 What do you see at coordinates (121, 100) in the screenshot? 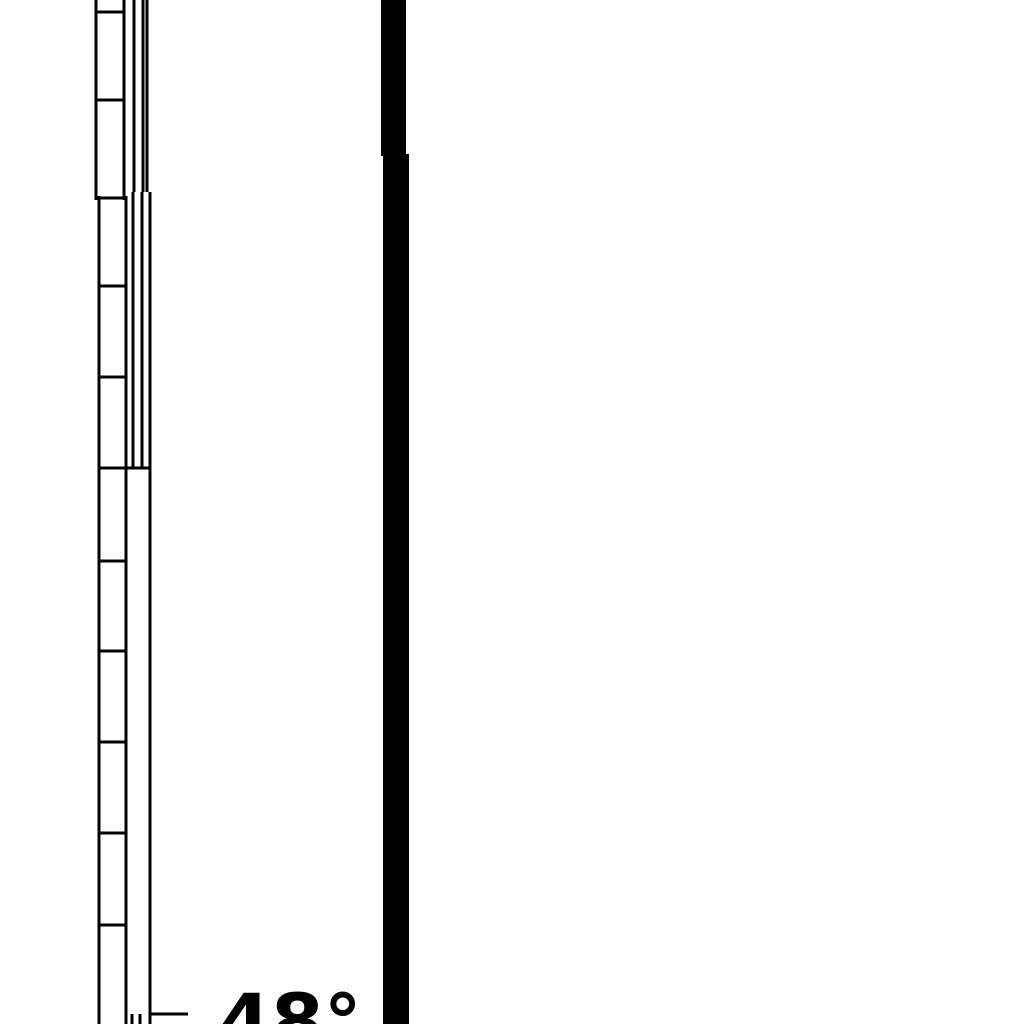
I see `column-upper-segment` at bounding box center [121, 100].